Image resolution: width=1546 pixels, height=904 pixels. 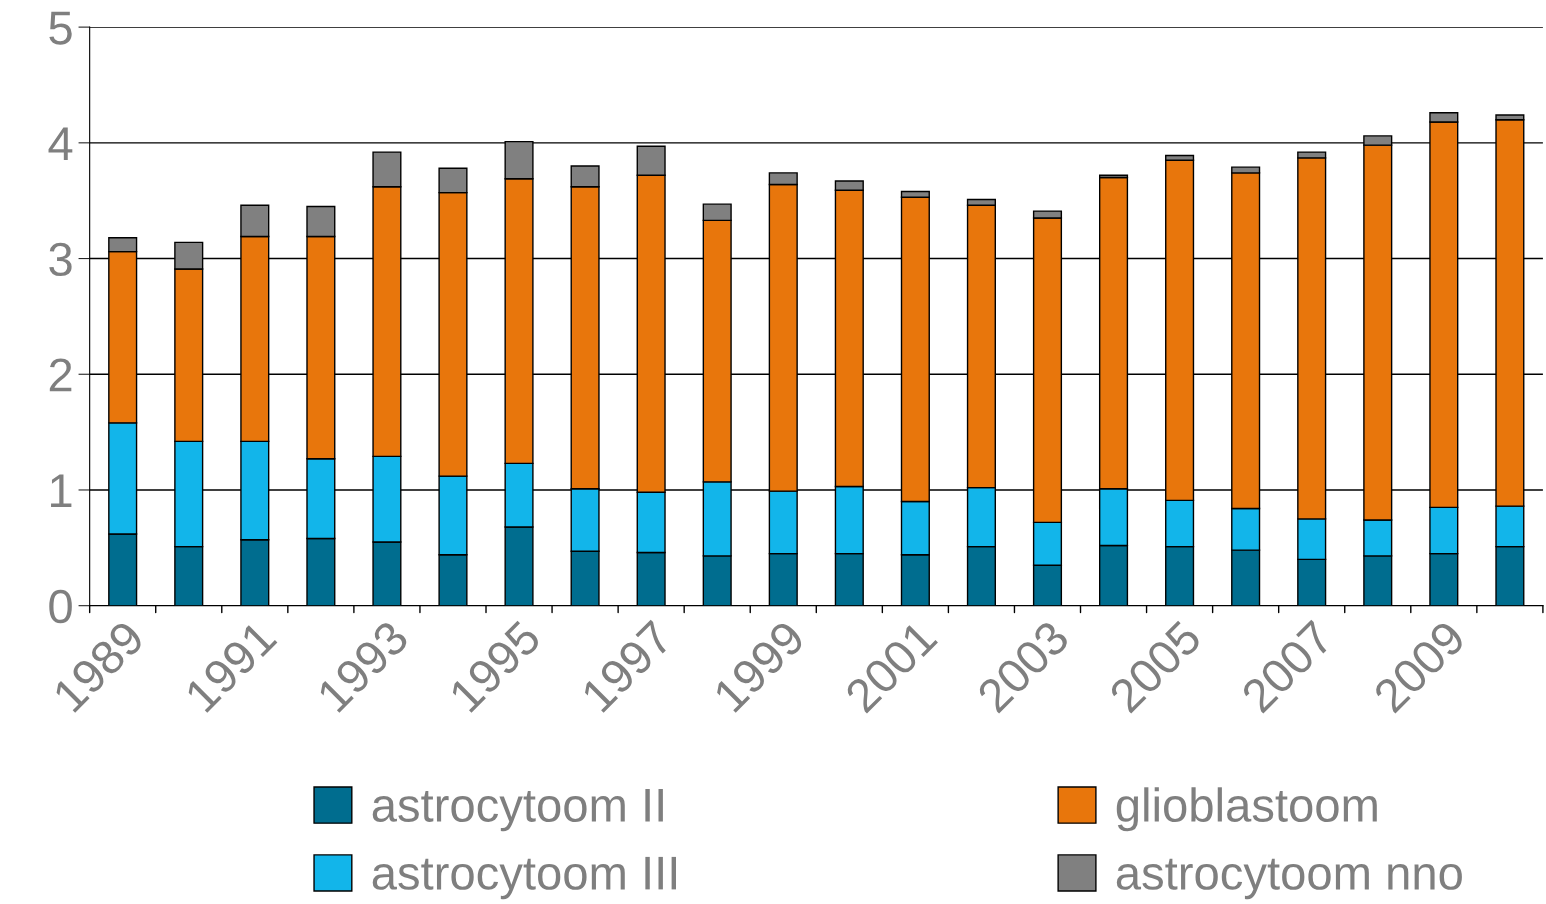 What do you see at coordinates (524, 878) in the screenshot?
I see `legend-label: astrocytoom III` at bounding box center [524, 878].